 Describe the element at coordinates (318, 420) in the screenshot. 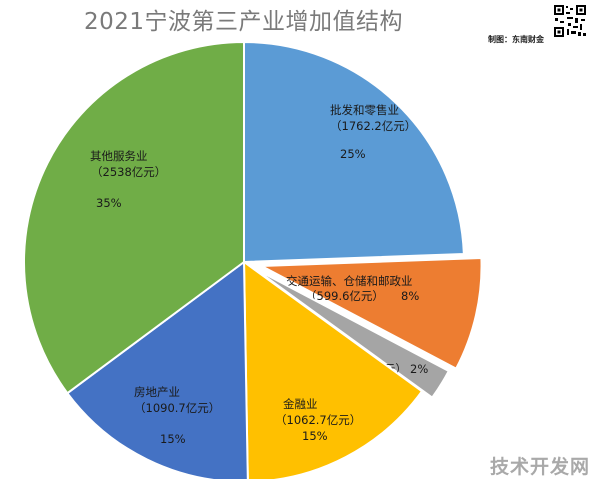

I see `slice-value-label-4: （1062.7亿元）` at that location.